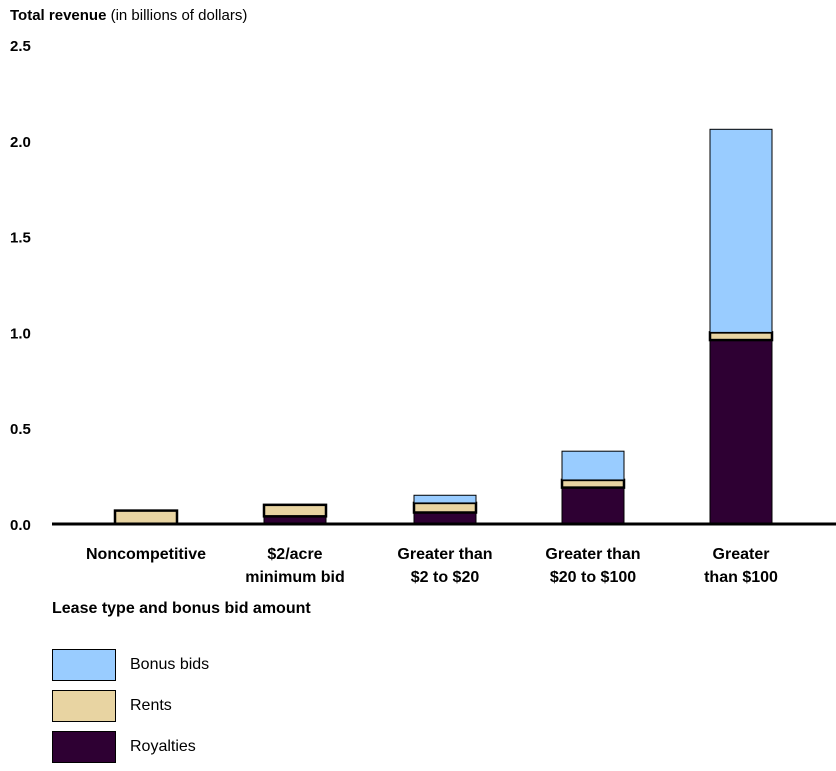 This screenshot has height=771, width=836. Describe the element at coordinates (84, 706) in the screenshot. I see `legend-swatch-rents` at that location.